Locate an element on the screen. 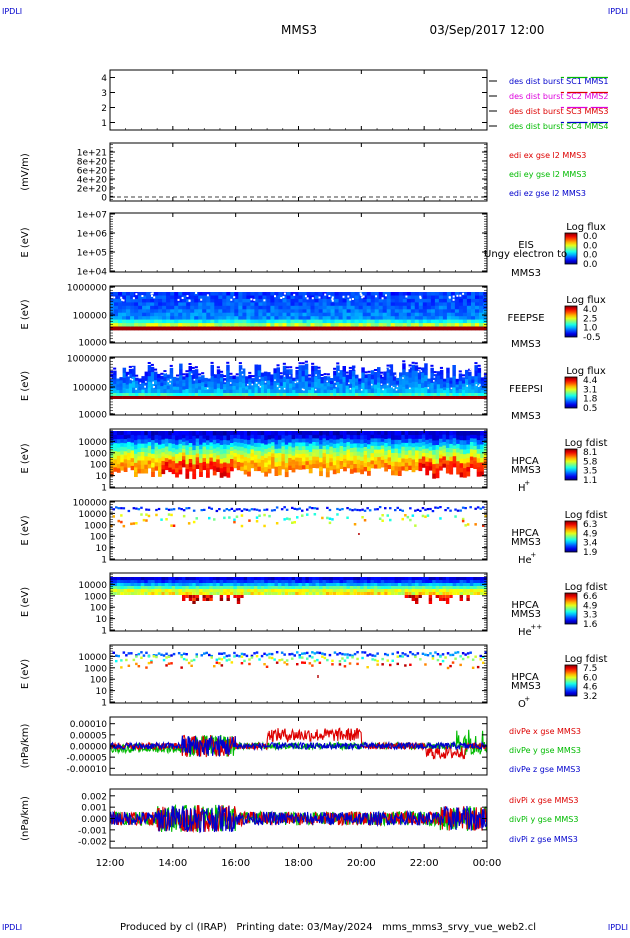 The width and height of the screenshot is (630, 938). y-tick-label: 10000 is located at coordinates (92, 586).